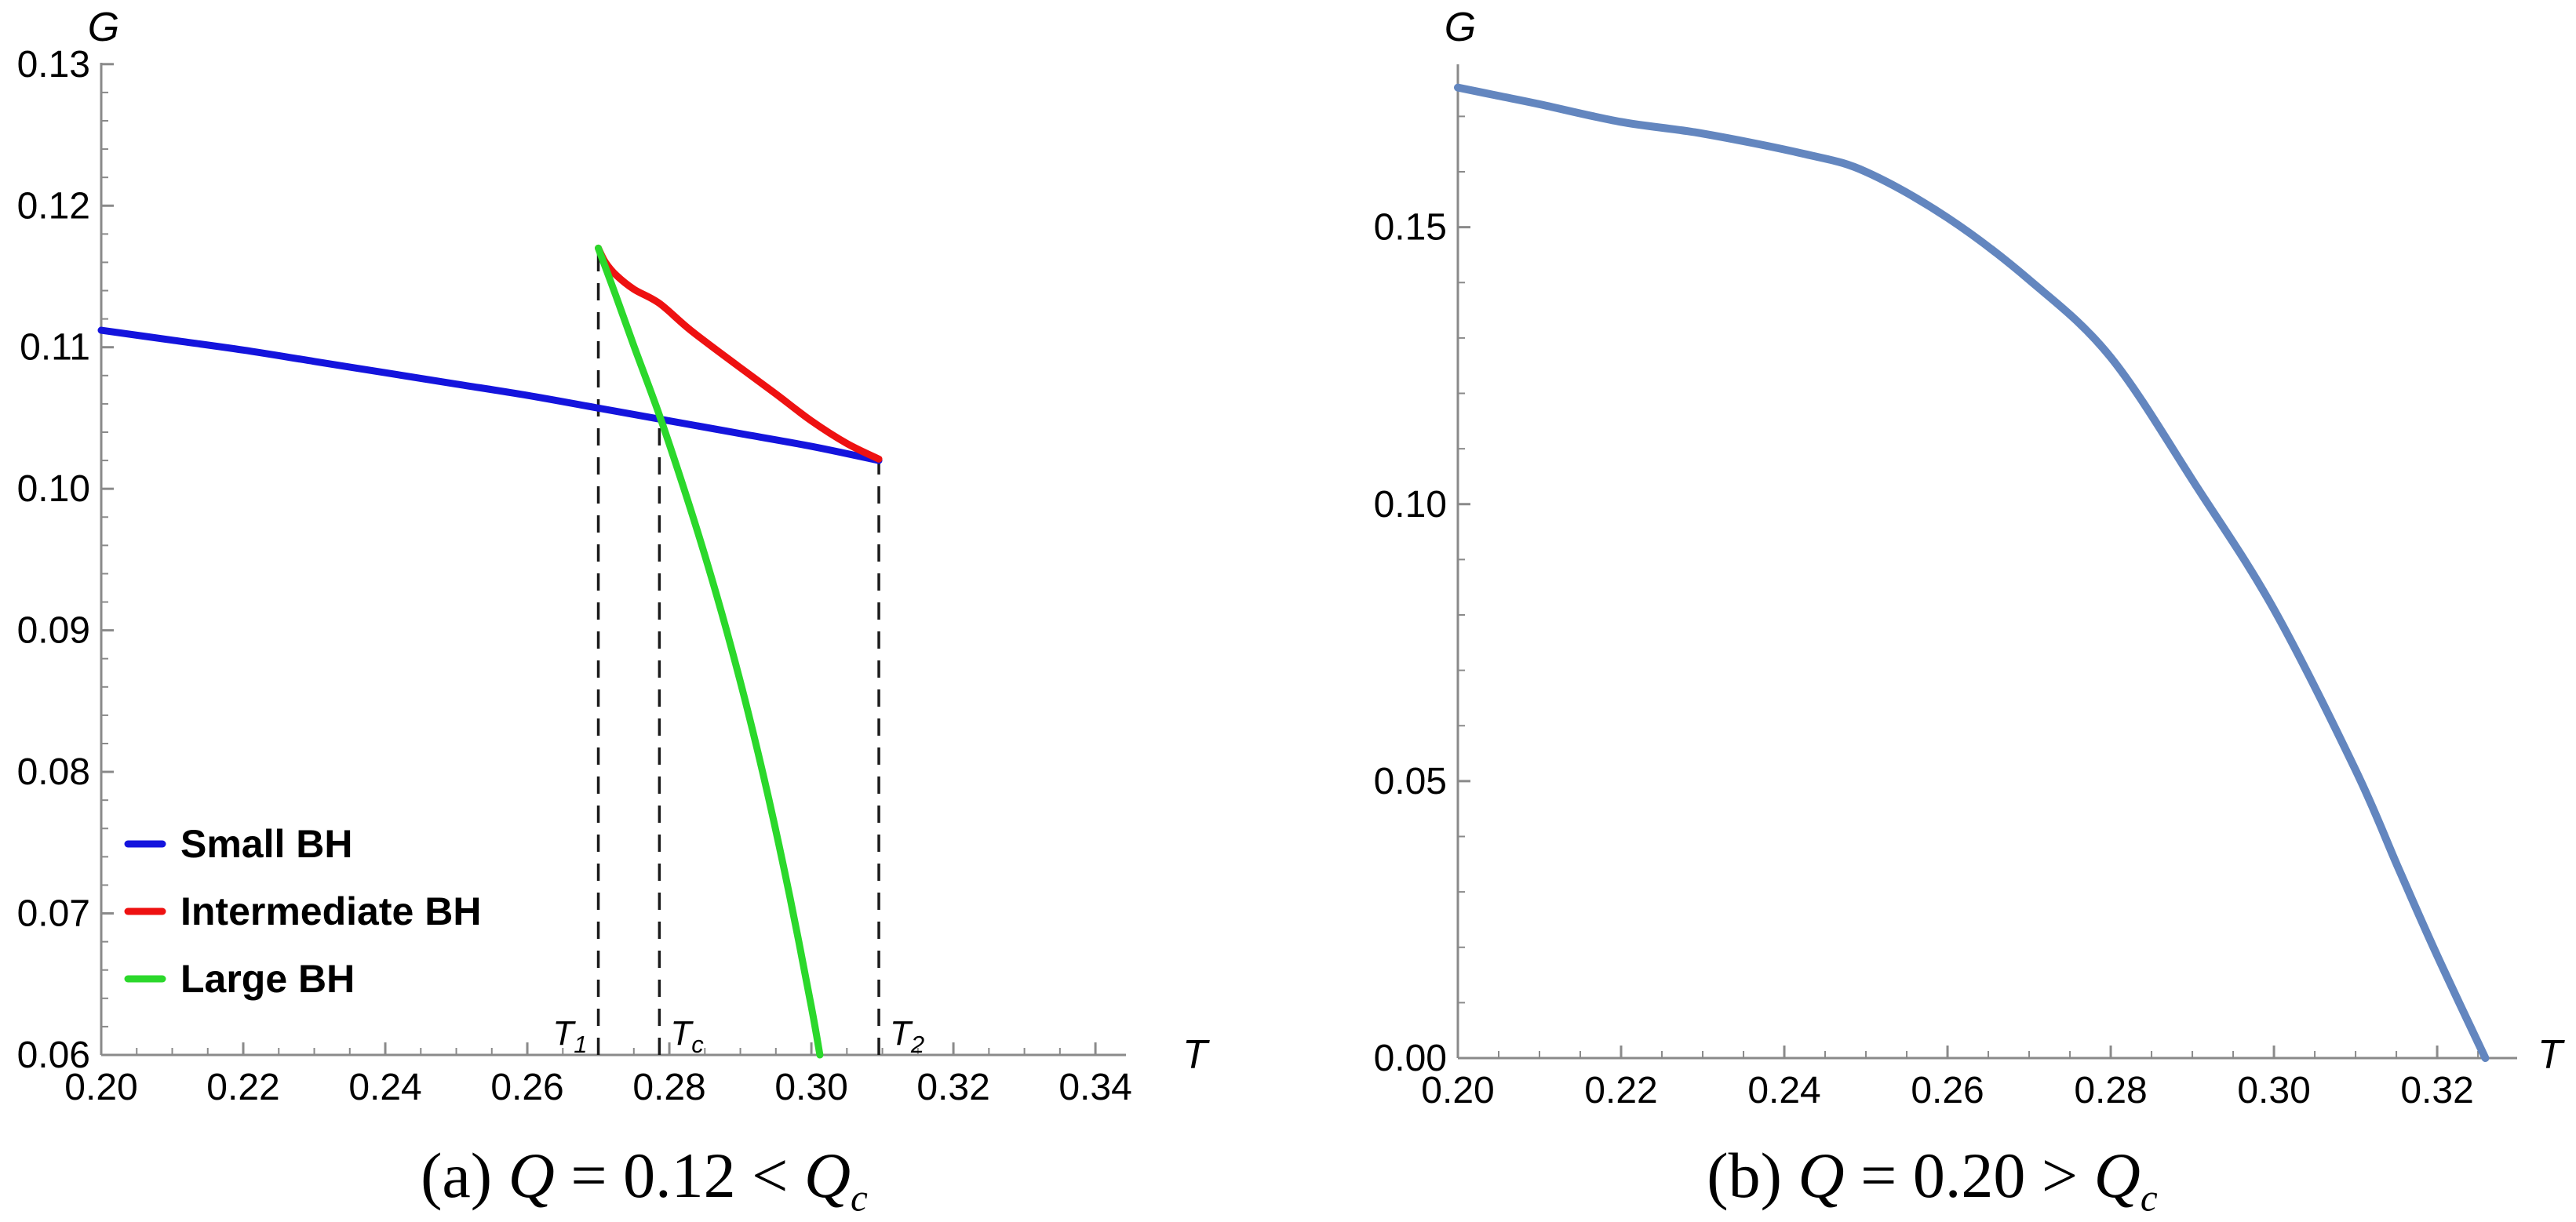 The height and width of the screenshot is (1222, 2576). What do you see at coordinates (1621, 1090) in the screenshot?
I see `plot-b-x-tick-label: 0.22` at bounding box center [1621, 1090].